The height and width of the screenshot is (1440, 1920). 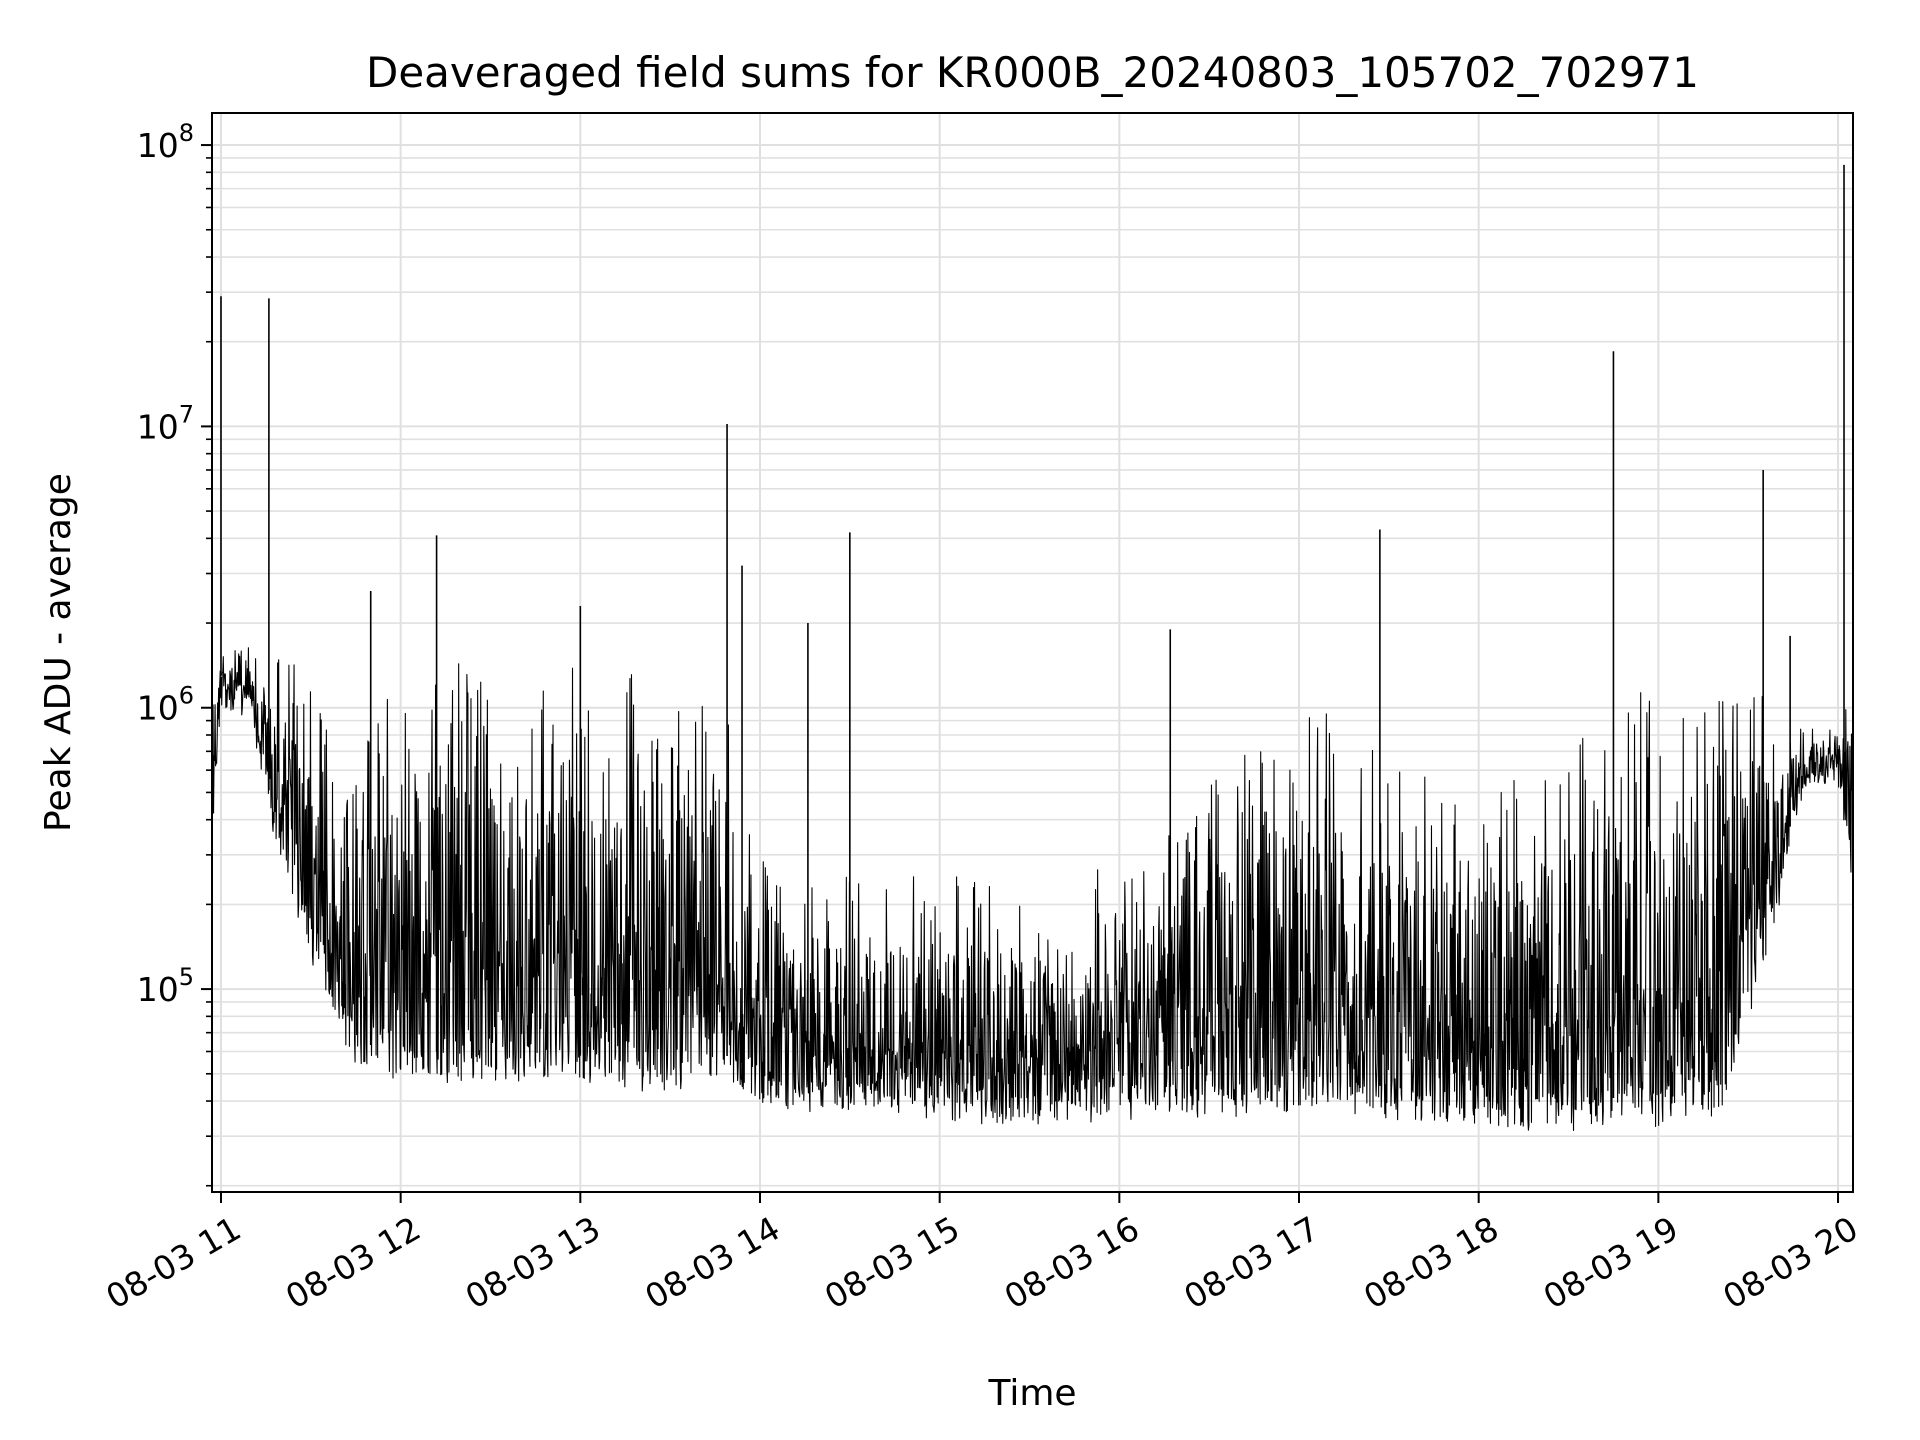 What do you see at coordinates (165, 986) in the screenshot?
I see `y-tick-label: 10⁵` at bounding box center [165, 986].